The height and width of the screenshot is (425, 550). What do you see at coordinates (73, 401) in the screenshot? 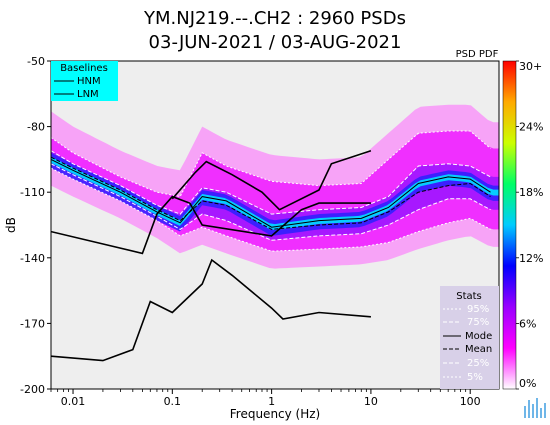
I see `x-tick-label: 0.01` at bounding box center [73, 401].